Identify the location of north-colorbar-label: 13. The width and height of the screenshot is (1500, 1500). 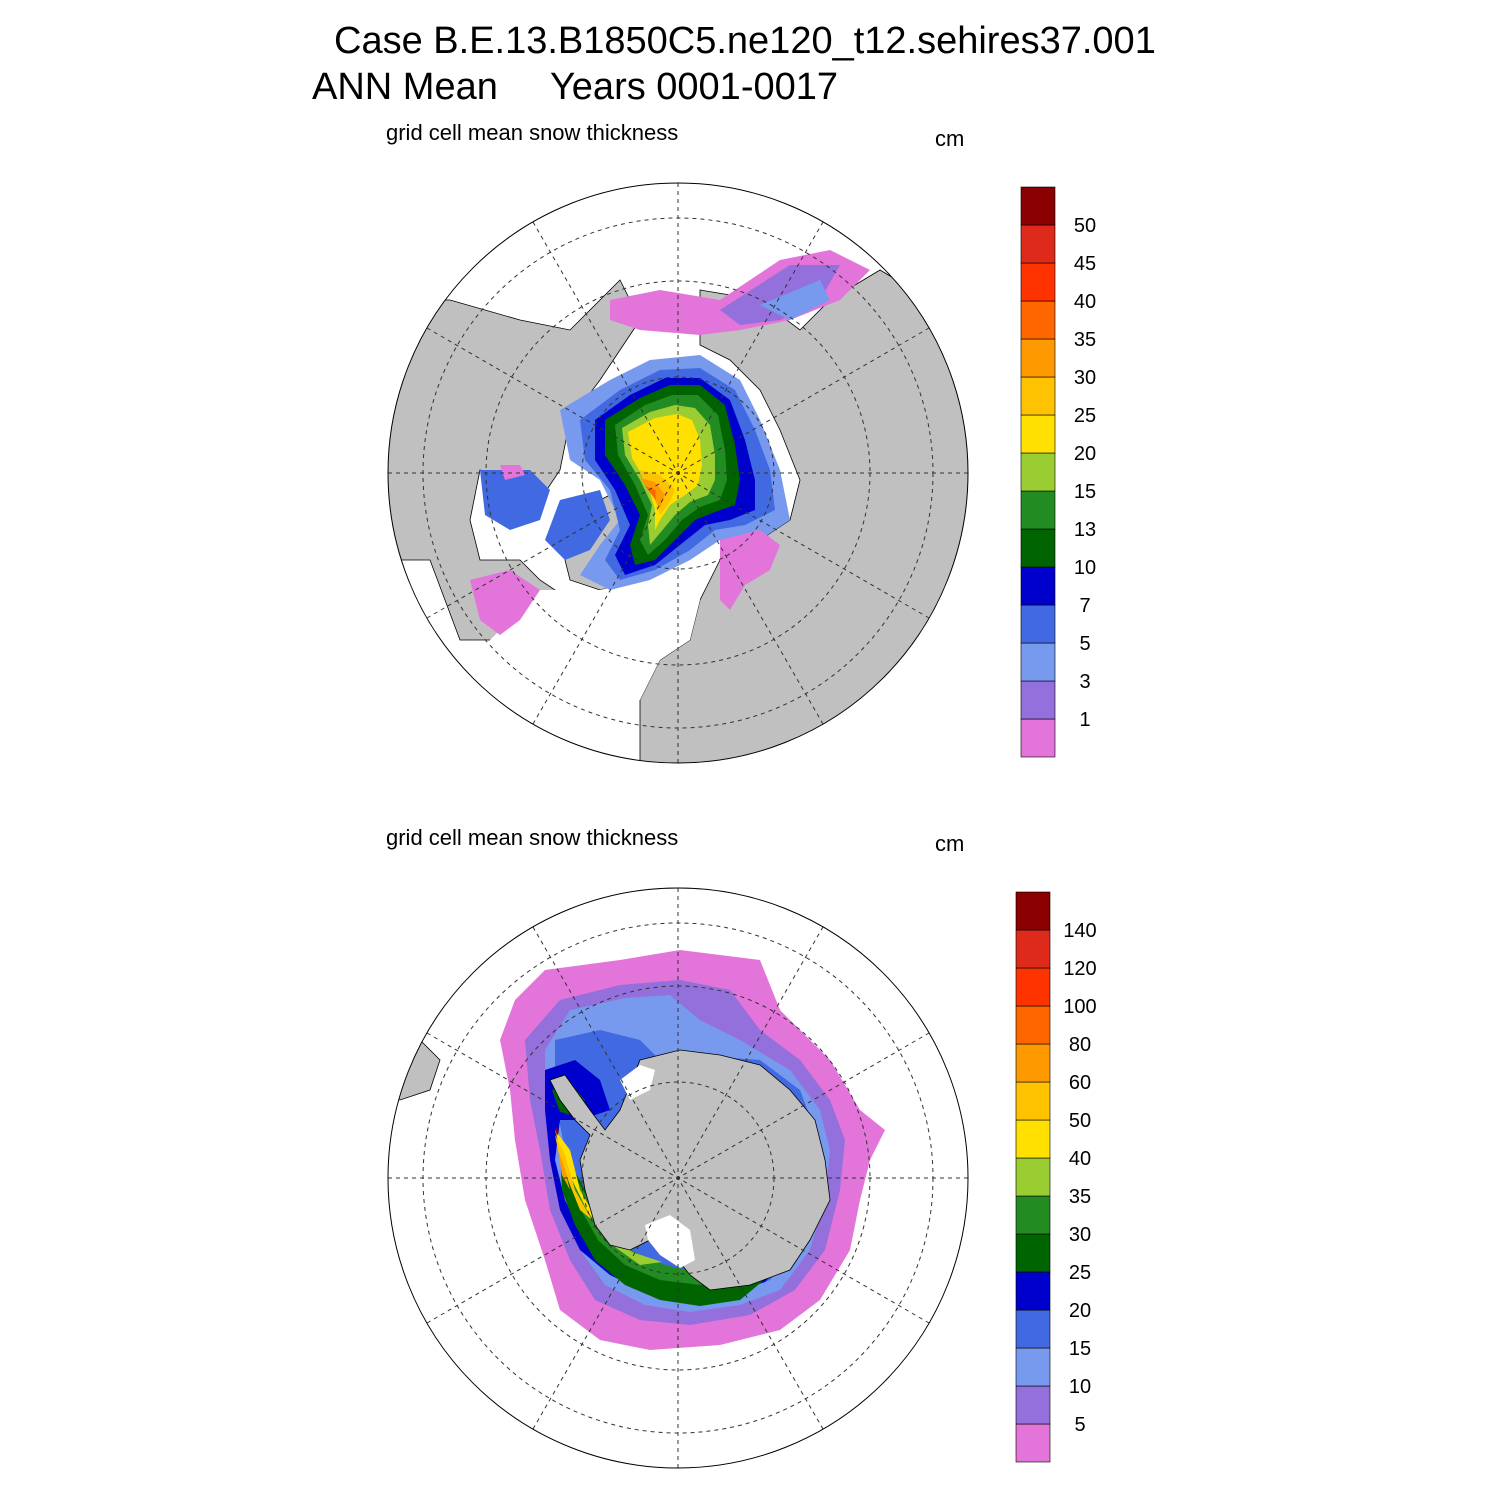
(1085, 530).